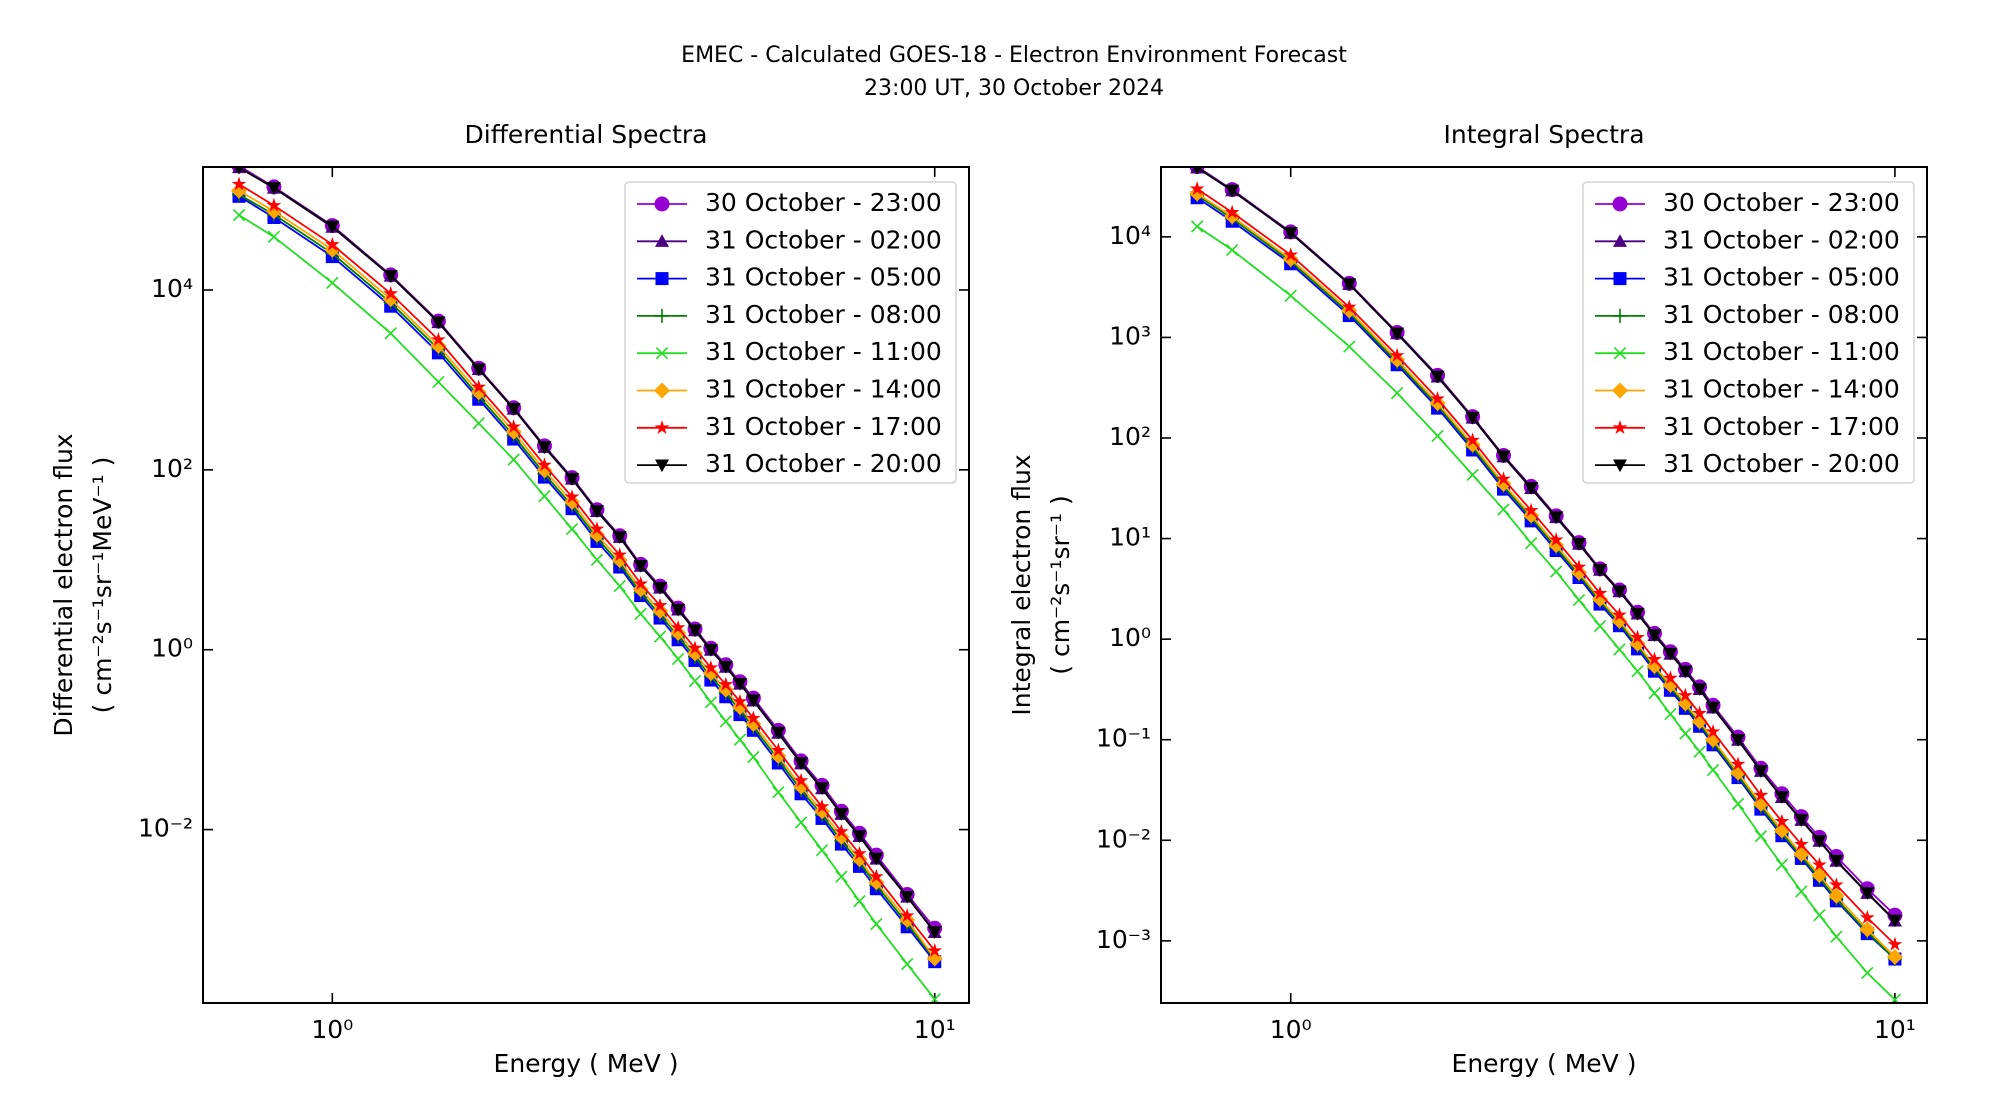  What do you see at coordinates (172, 468) in the screenshot?
I see `y-tick-label: 10²` at bounding box center [172, 468].